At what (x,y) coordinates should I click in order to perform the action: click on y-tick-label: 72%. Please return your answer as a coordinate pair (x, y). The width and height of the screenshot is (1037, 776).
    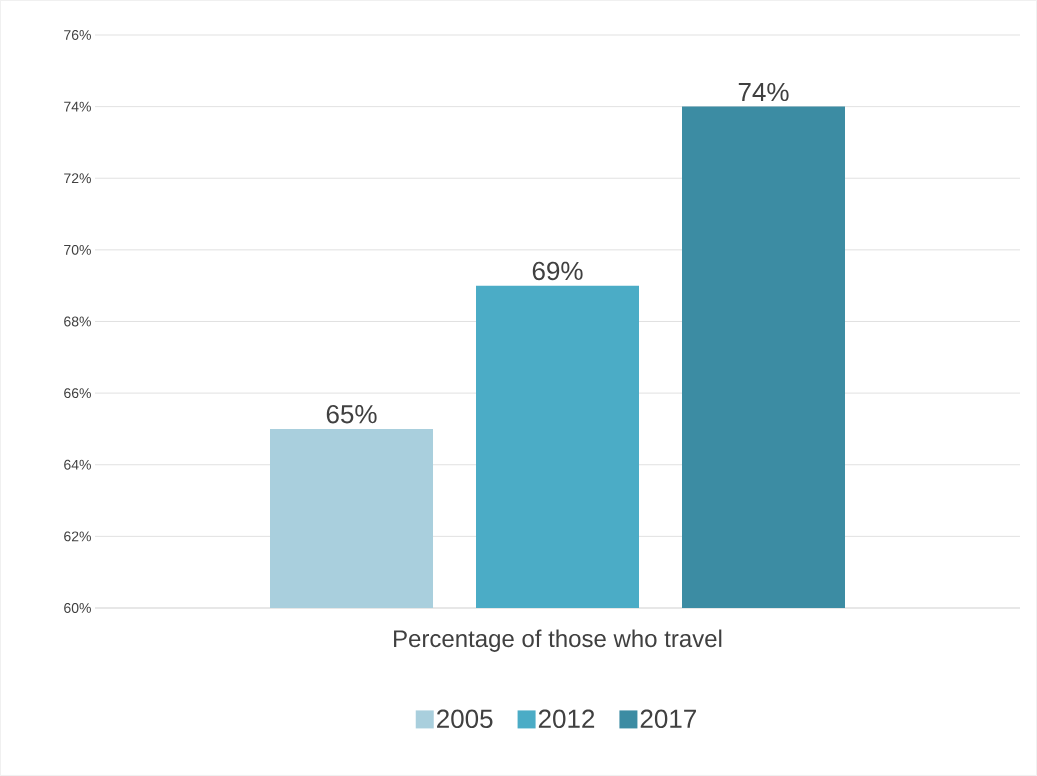
    Looking at the image, I should click on (77, 178).